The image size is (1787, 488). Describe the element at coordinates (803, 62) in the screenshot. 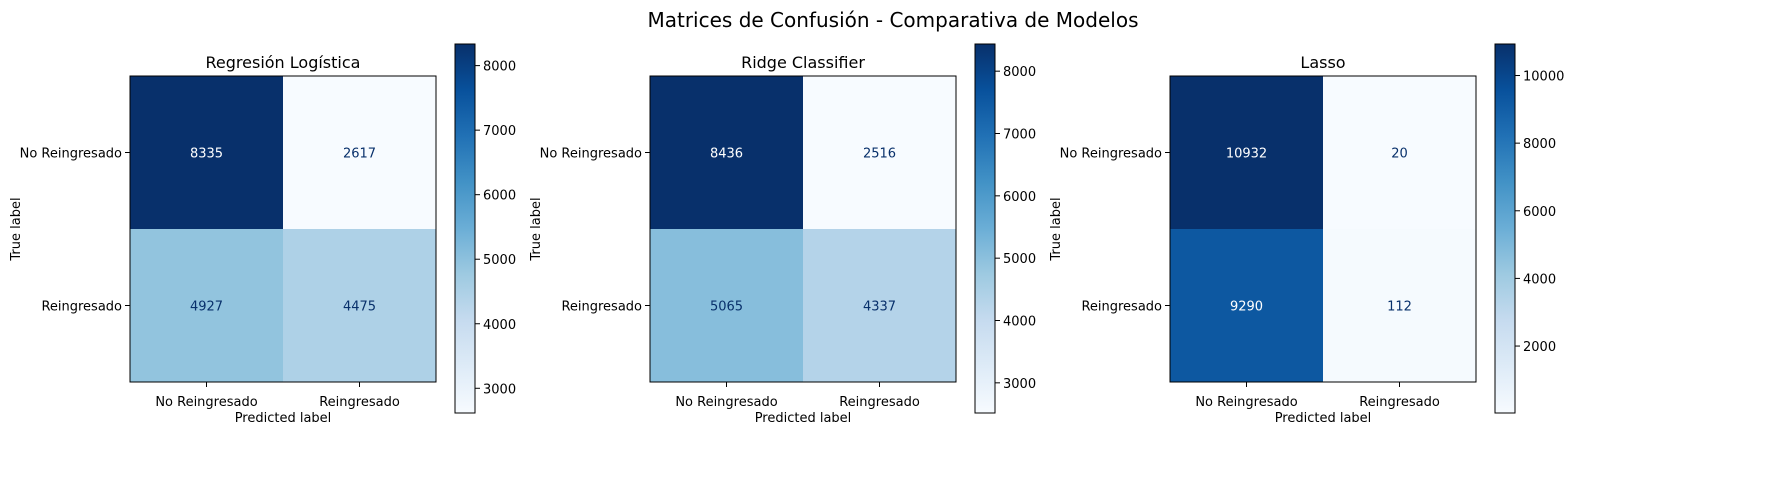

I see `panel-title: Ridge Classifier` at that location.